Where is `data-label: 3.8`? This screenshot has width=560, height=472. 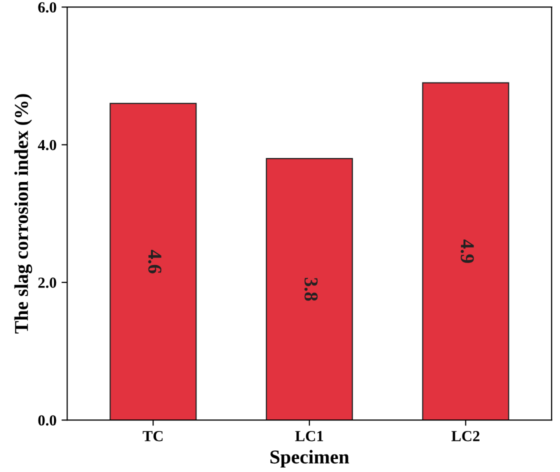 data-label: 3.8 is located at coordinates (311, 289).